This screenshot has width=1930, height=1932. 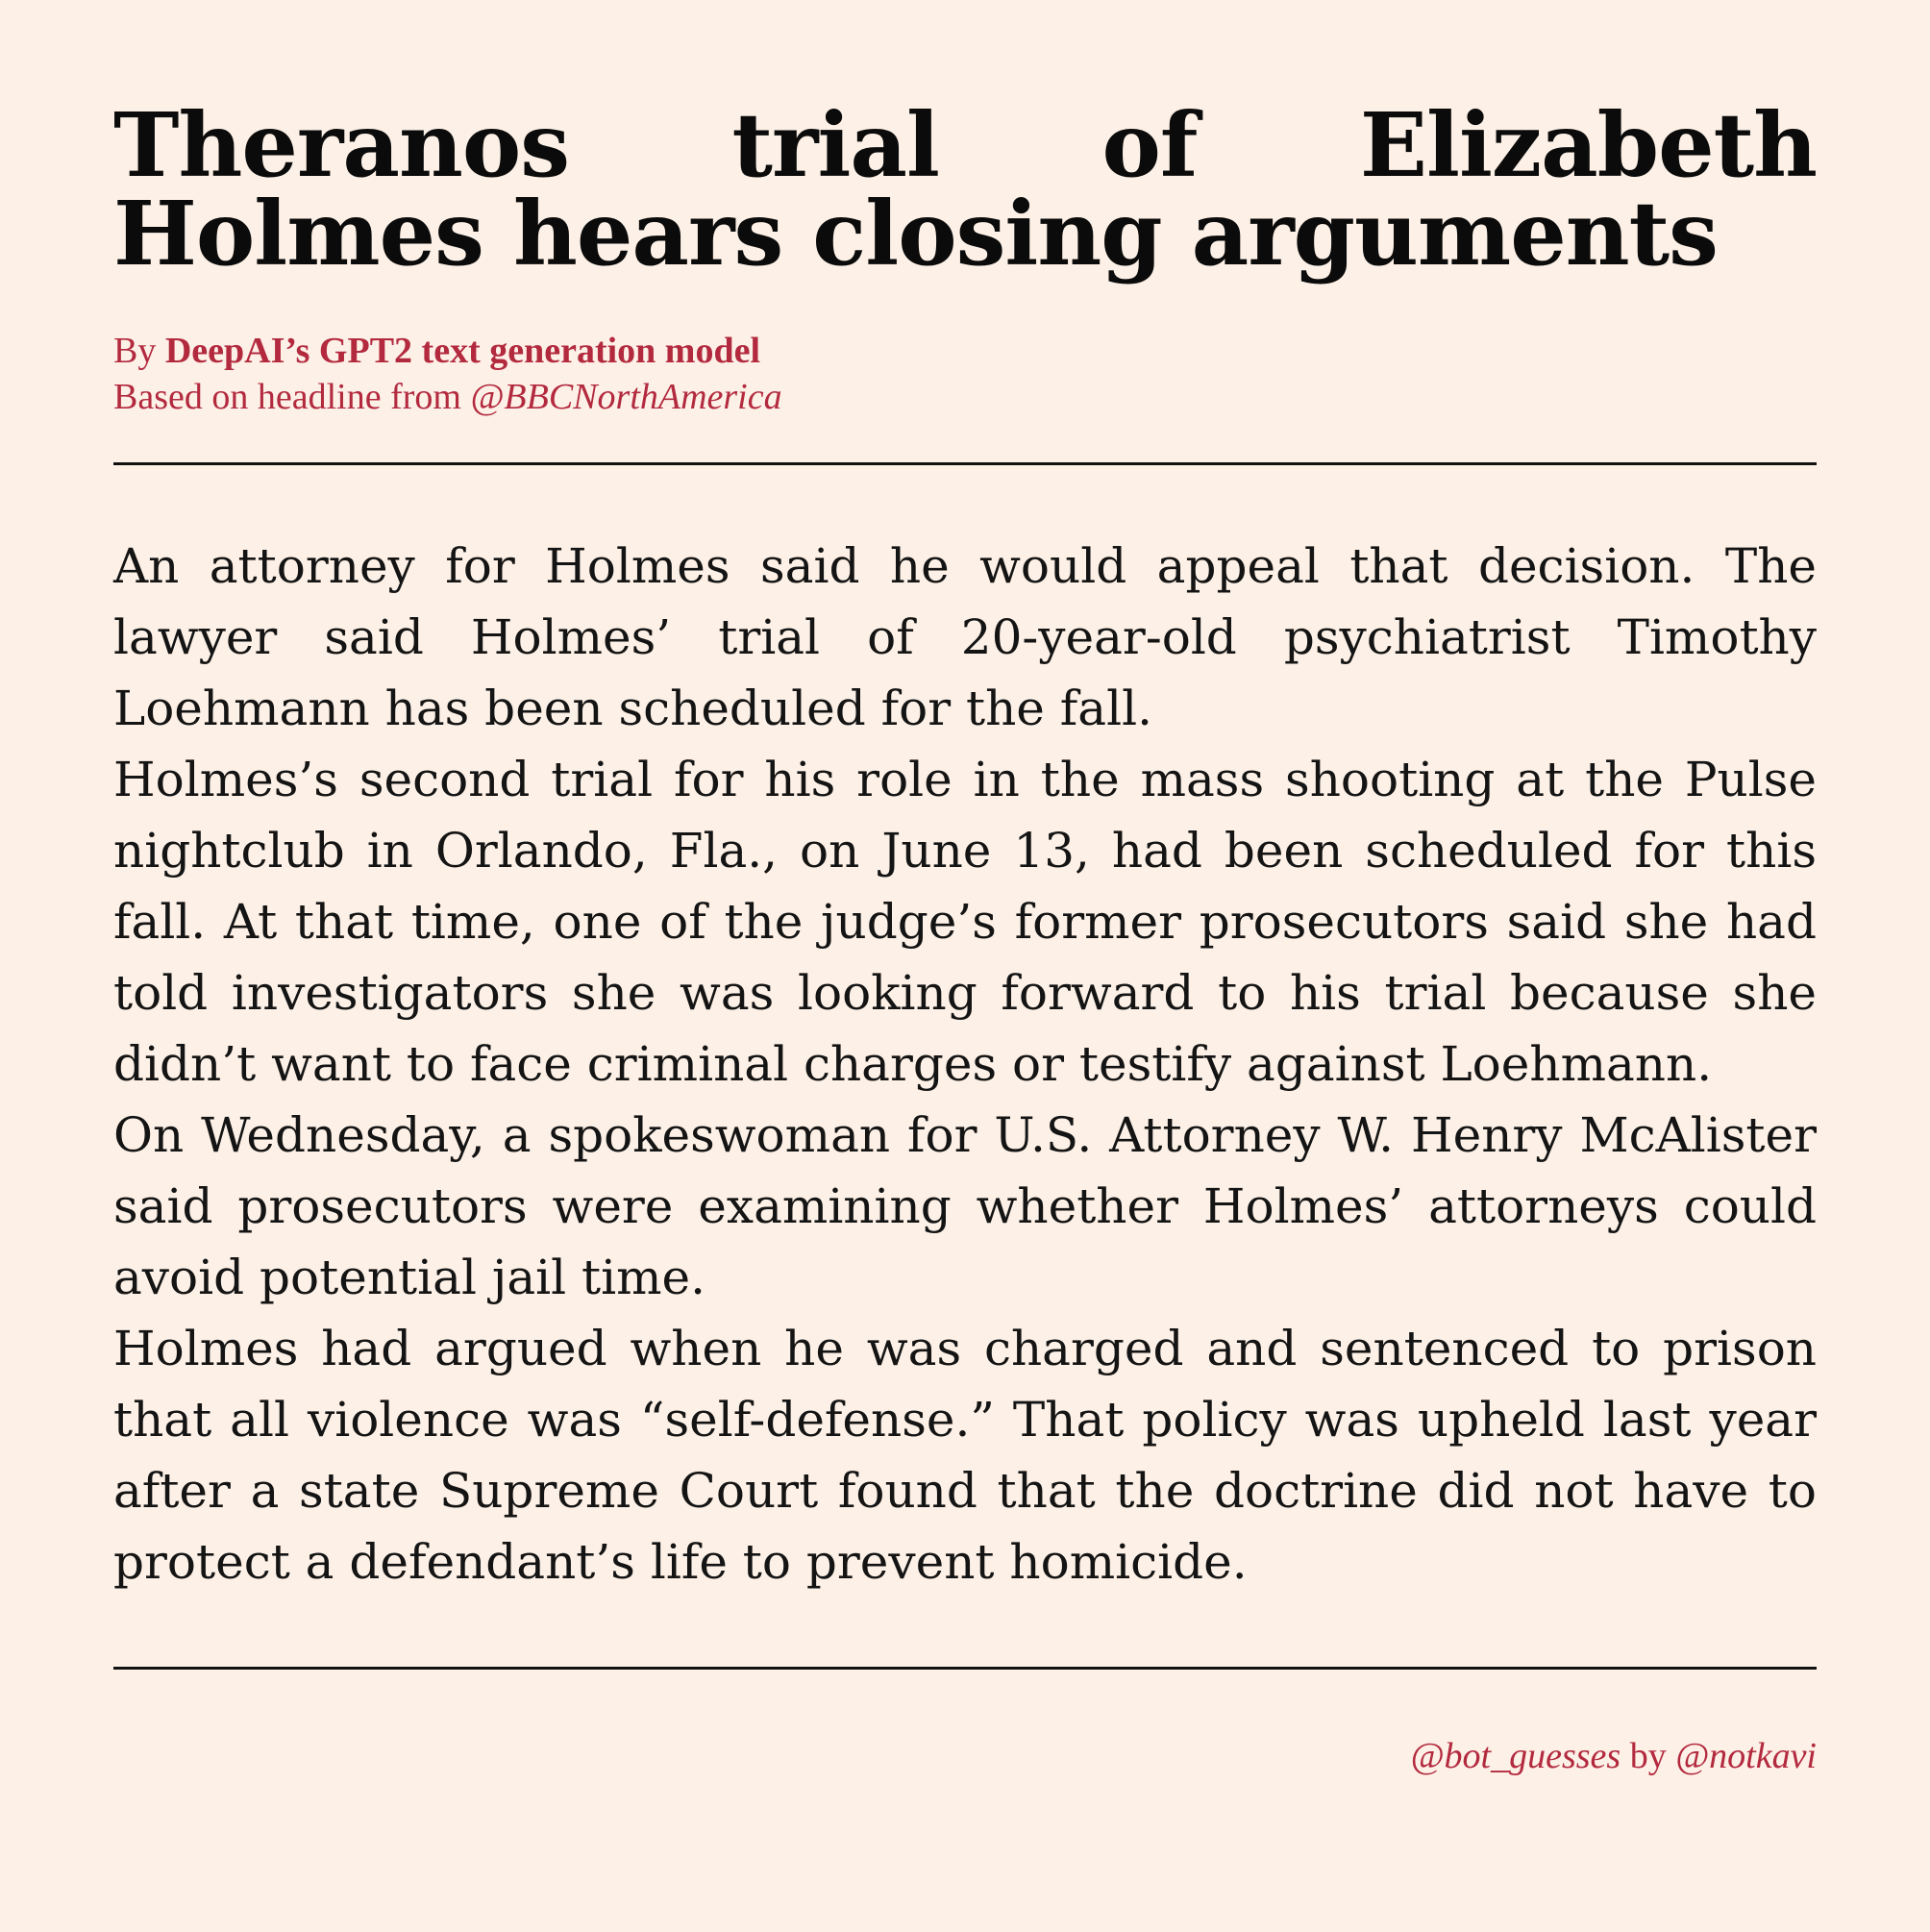 I want to click on byline-source-handle: @BBCNorthAmerica, so click(x=626, y=397).